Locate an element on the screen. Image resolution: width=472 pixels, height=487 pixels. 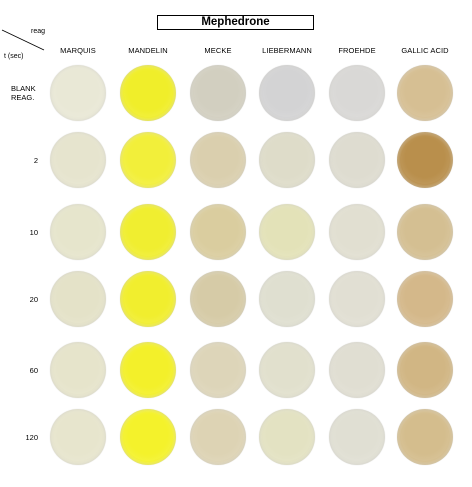
row-label-line1: BLANK is located at coordinates (23, 88).